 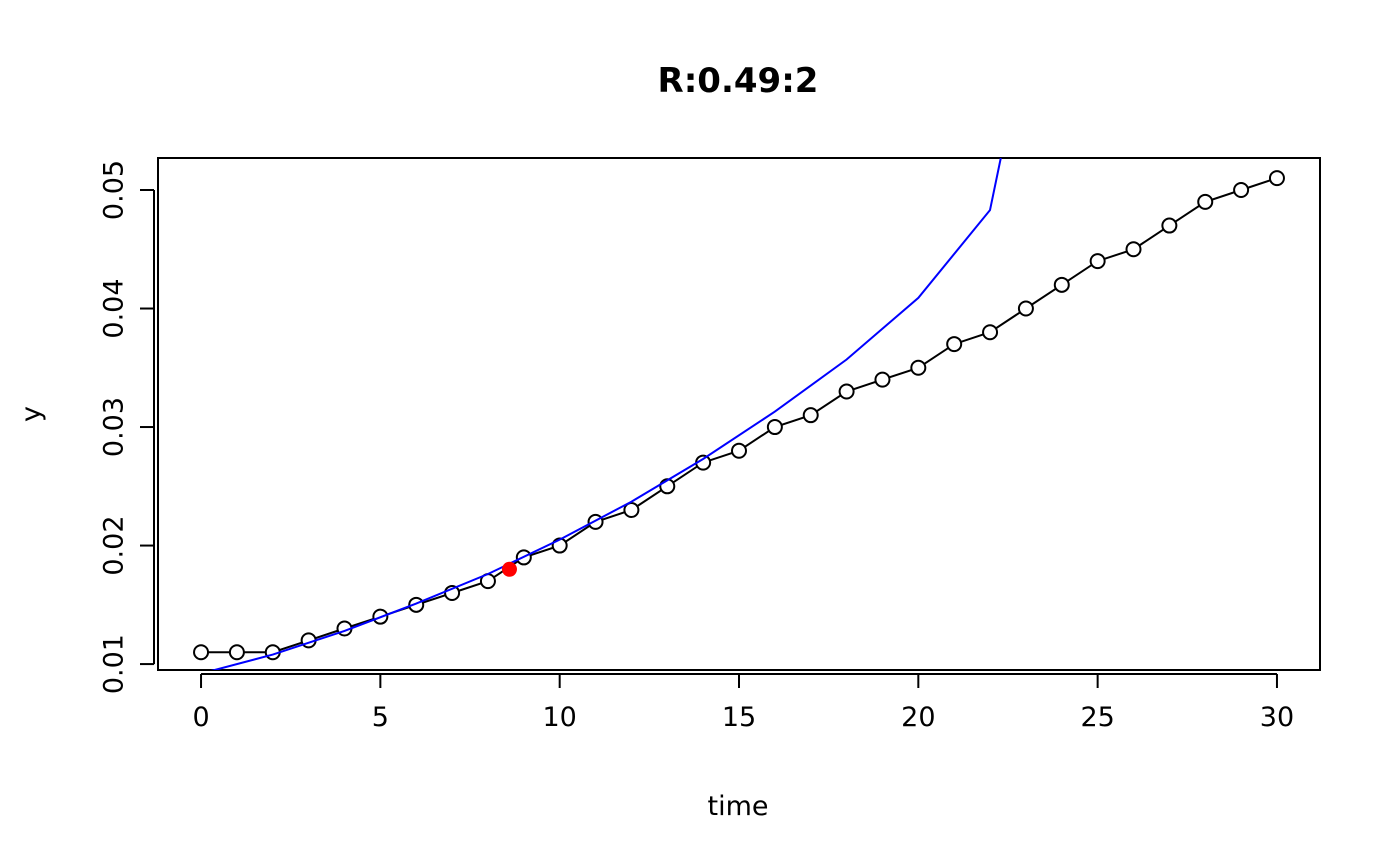 I want to click on y-axis: 0.01 0.02 0.03 0.04 0.05, so click(x=127, y=427).